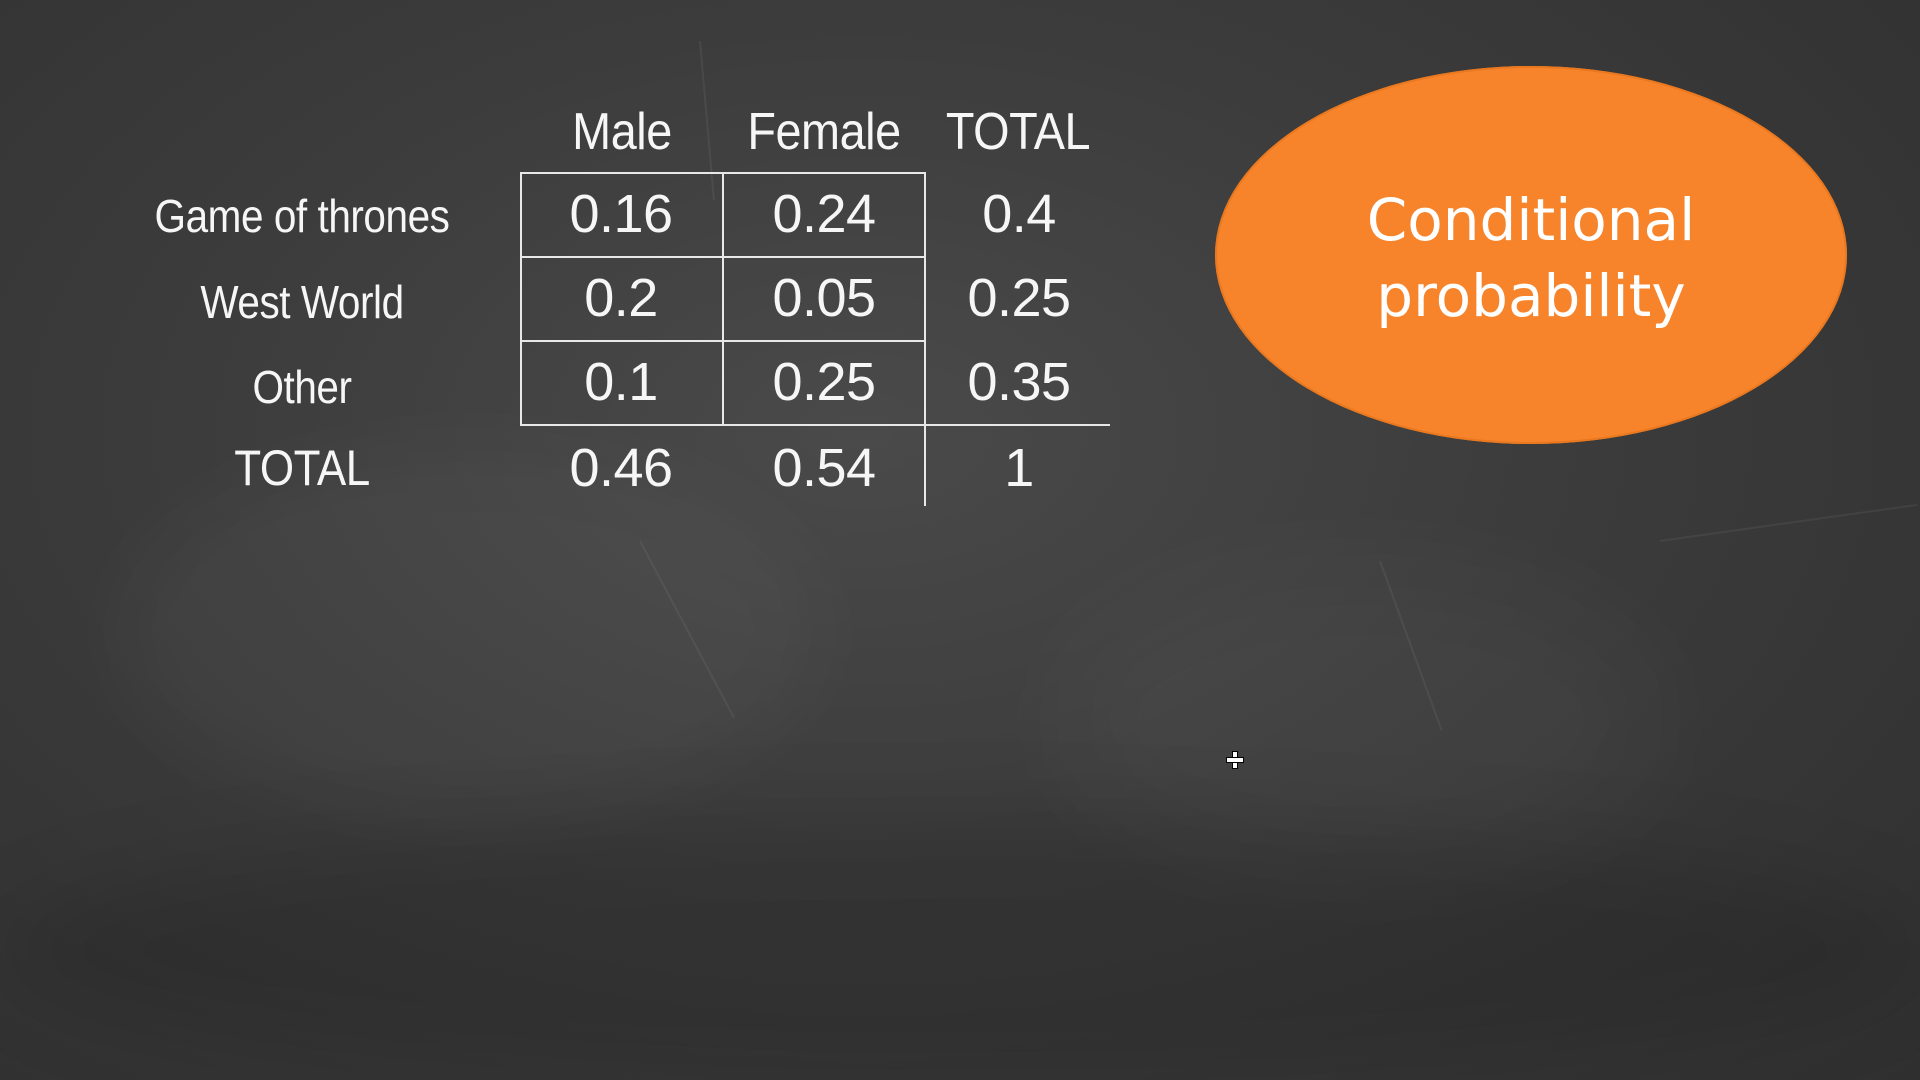 The width and height of the screenshot is (1920, 1080). I want to click on table-cell: 0.35, so click(1019, 382).